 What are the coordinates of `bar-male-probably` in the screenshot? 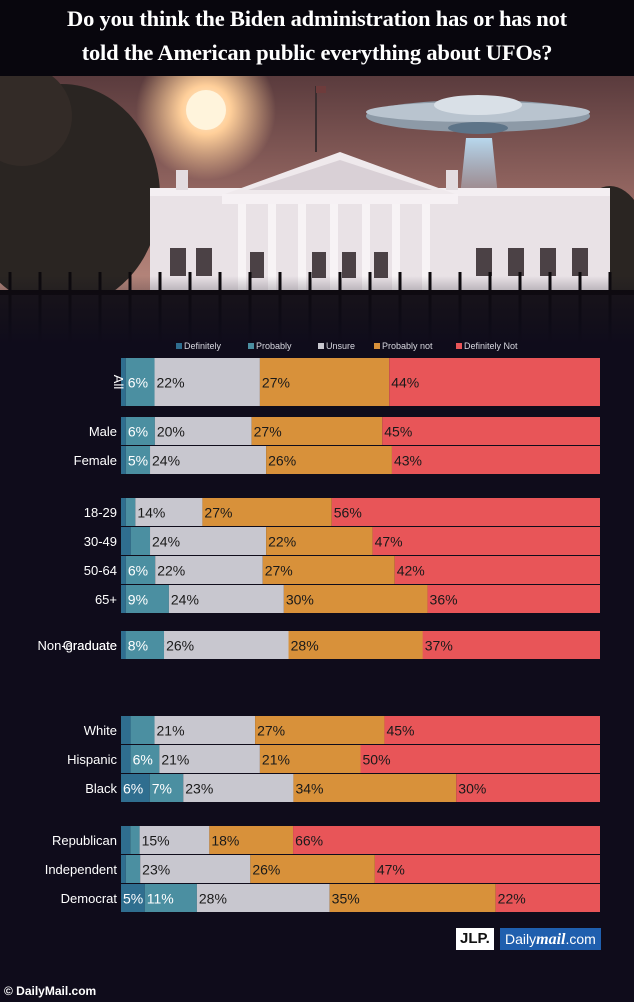 It's located at (140, 431).